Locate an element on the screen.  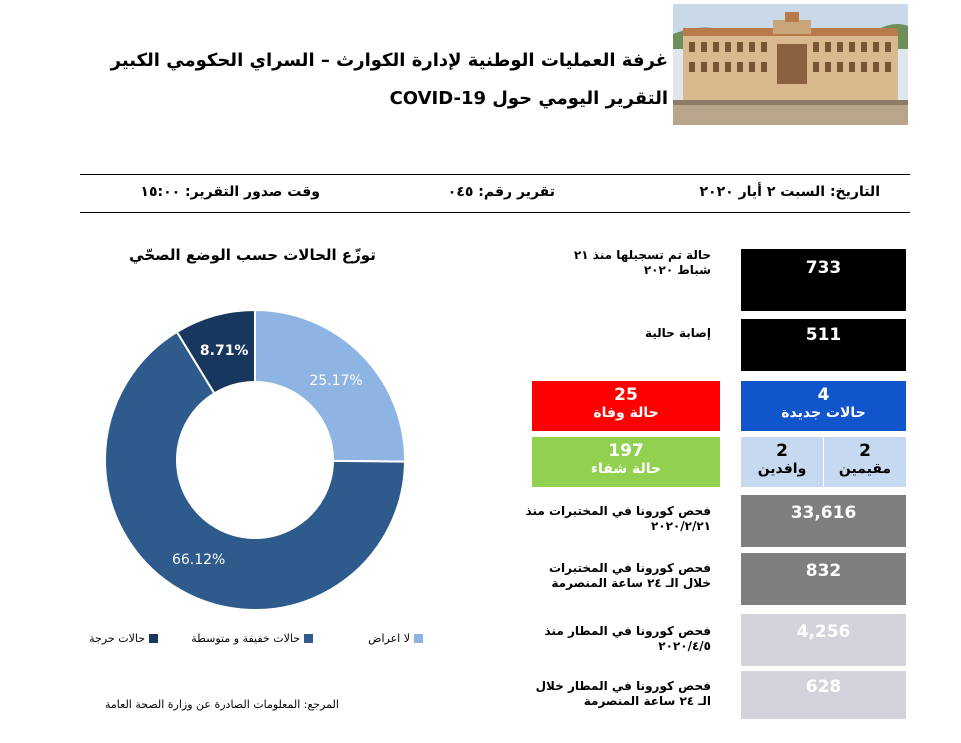
deaths-box: 25 حالة وفاة is located at coordinates (626, 406).